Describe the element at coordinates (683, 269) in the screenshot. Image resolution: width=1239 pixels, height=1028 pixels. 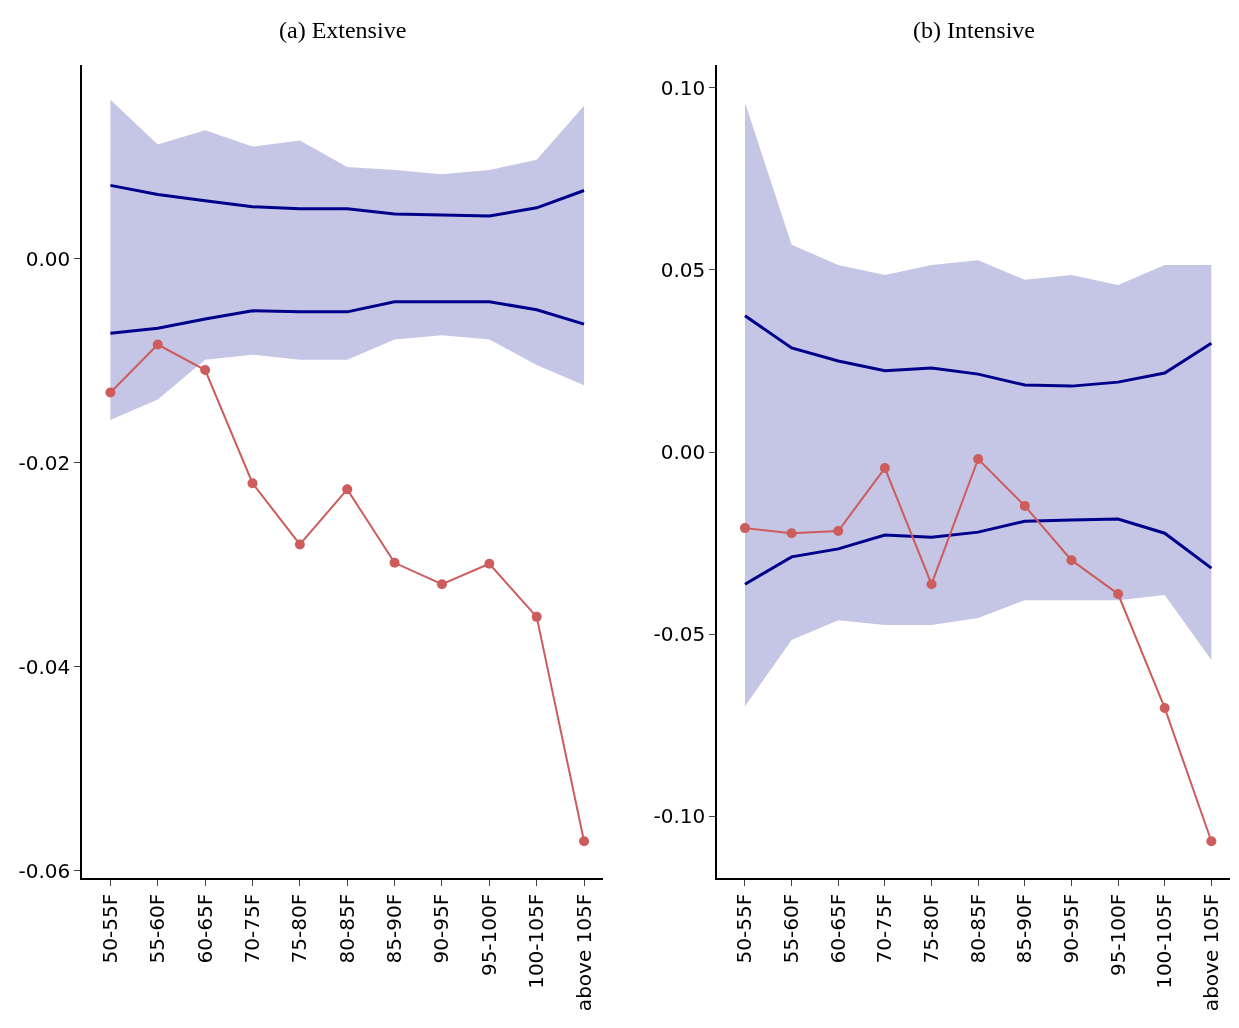
I see `y-tick-label: 0.05` at that location.